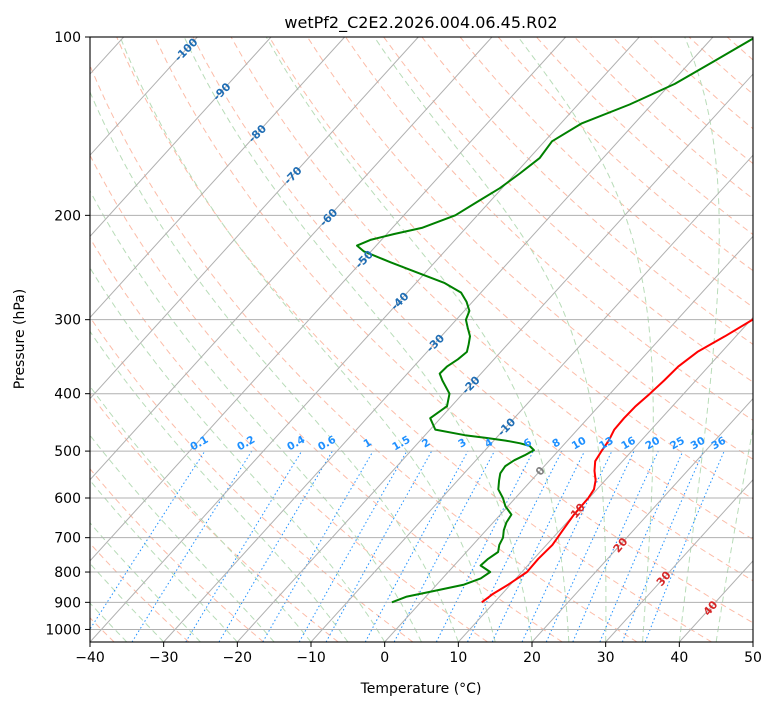 The height and width of the screenshot is (712, 775). What do you see at coordinates (90, 658) in the screenshot?
I see `x-tick-label: −40` at bounding box center [90, 658].